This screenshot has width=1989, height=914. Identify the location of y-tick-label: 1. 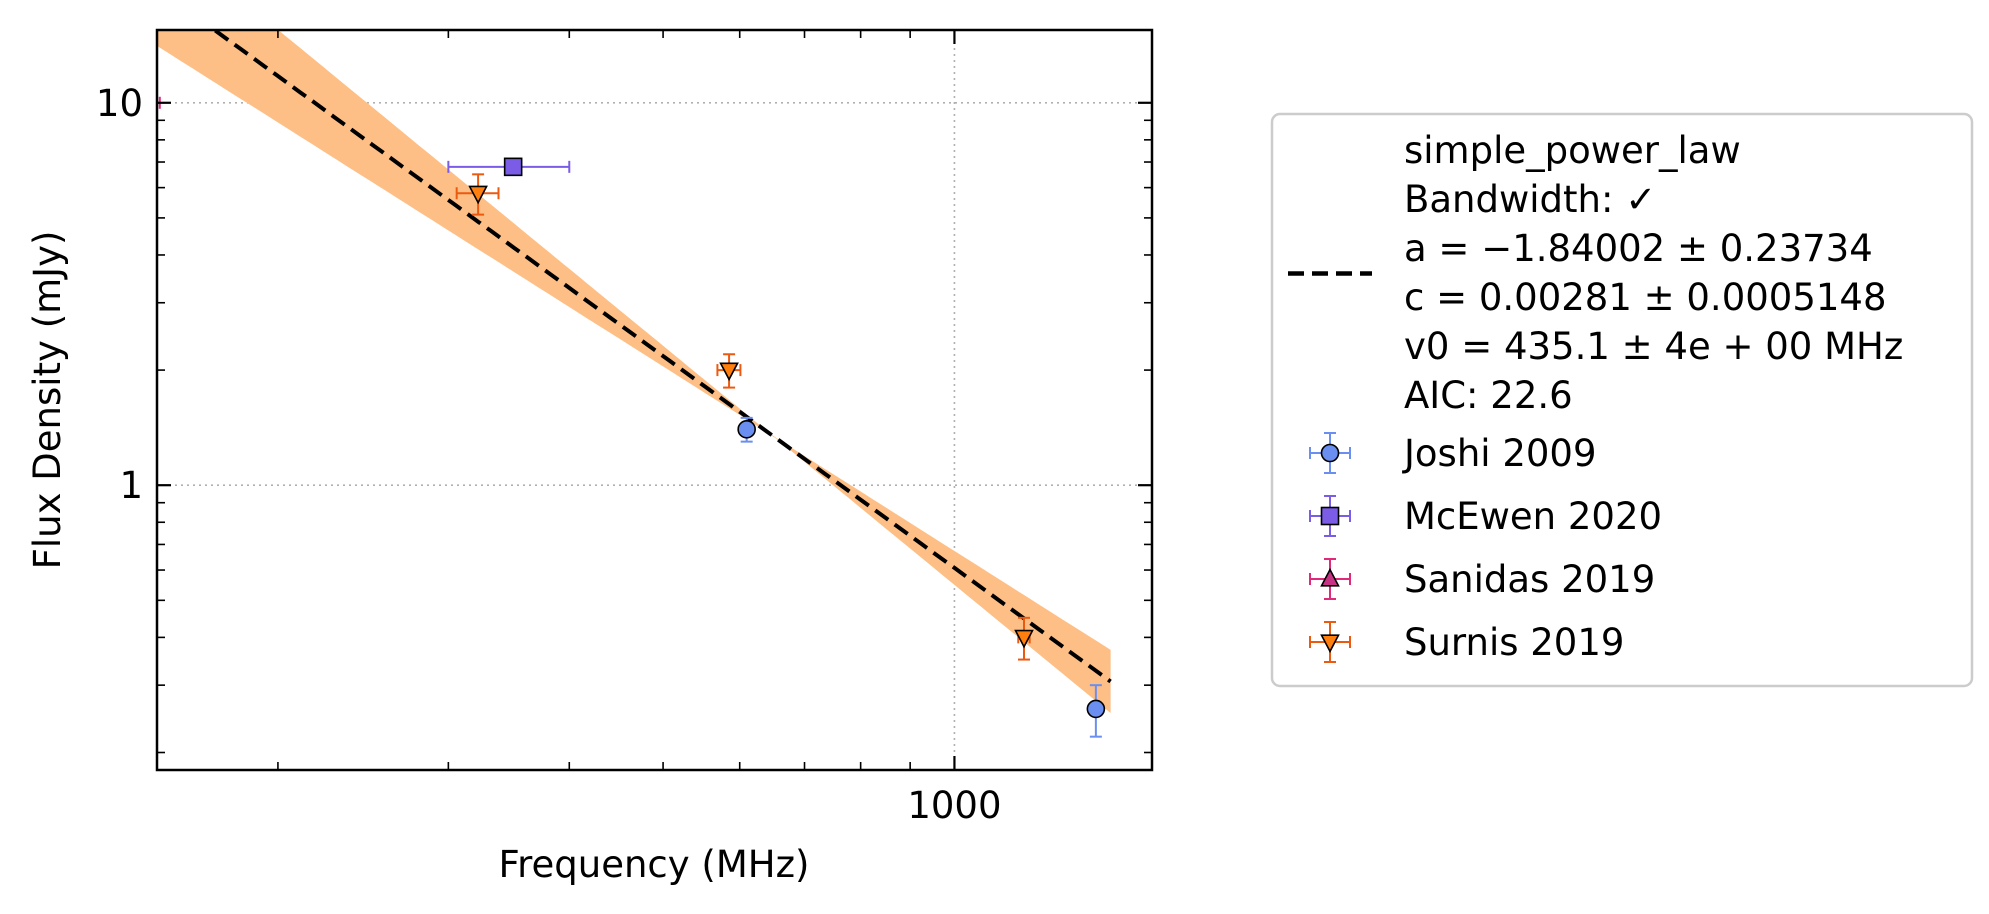
(131, 485).